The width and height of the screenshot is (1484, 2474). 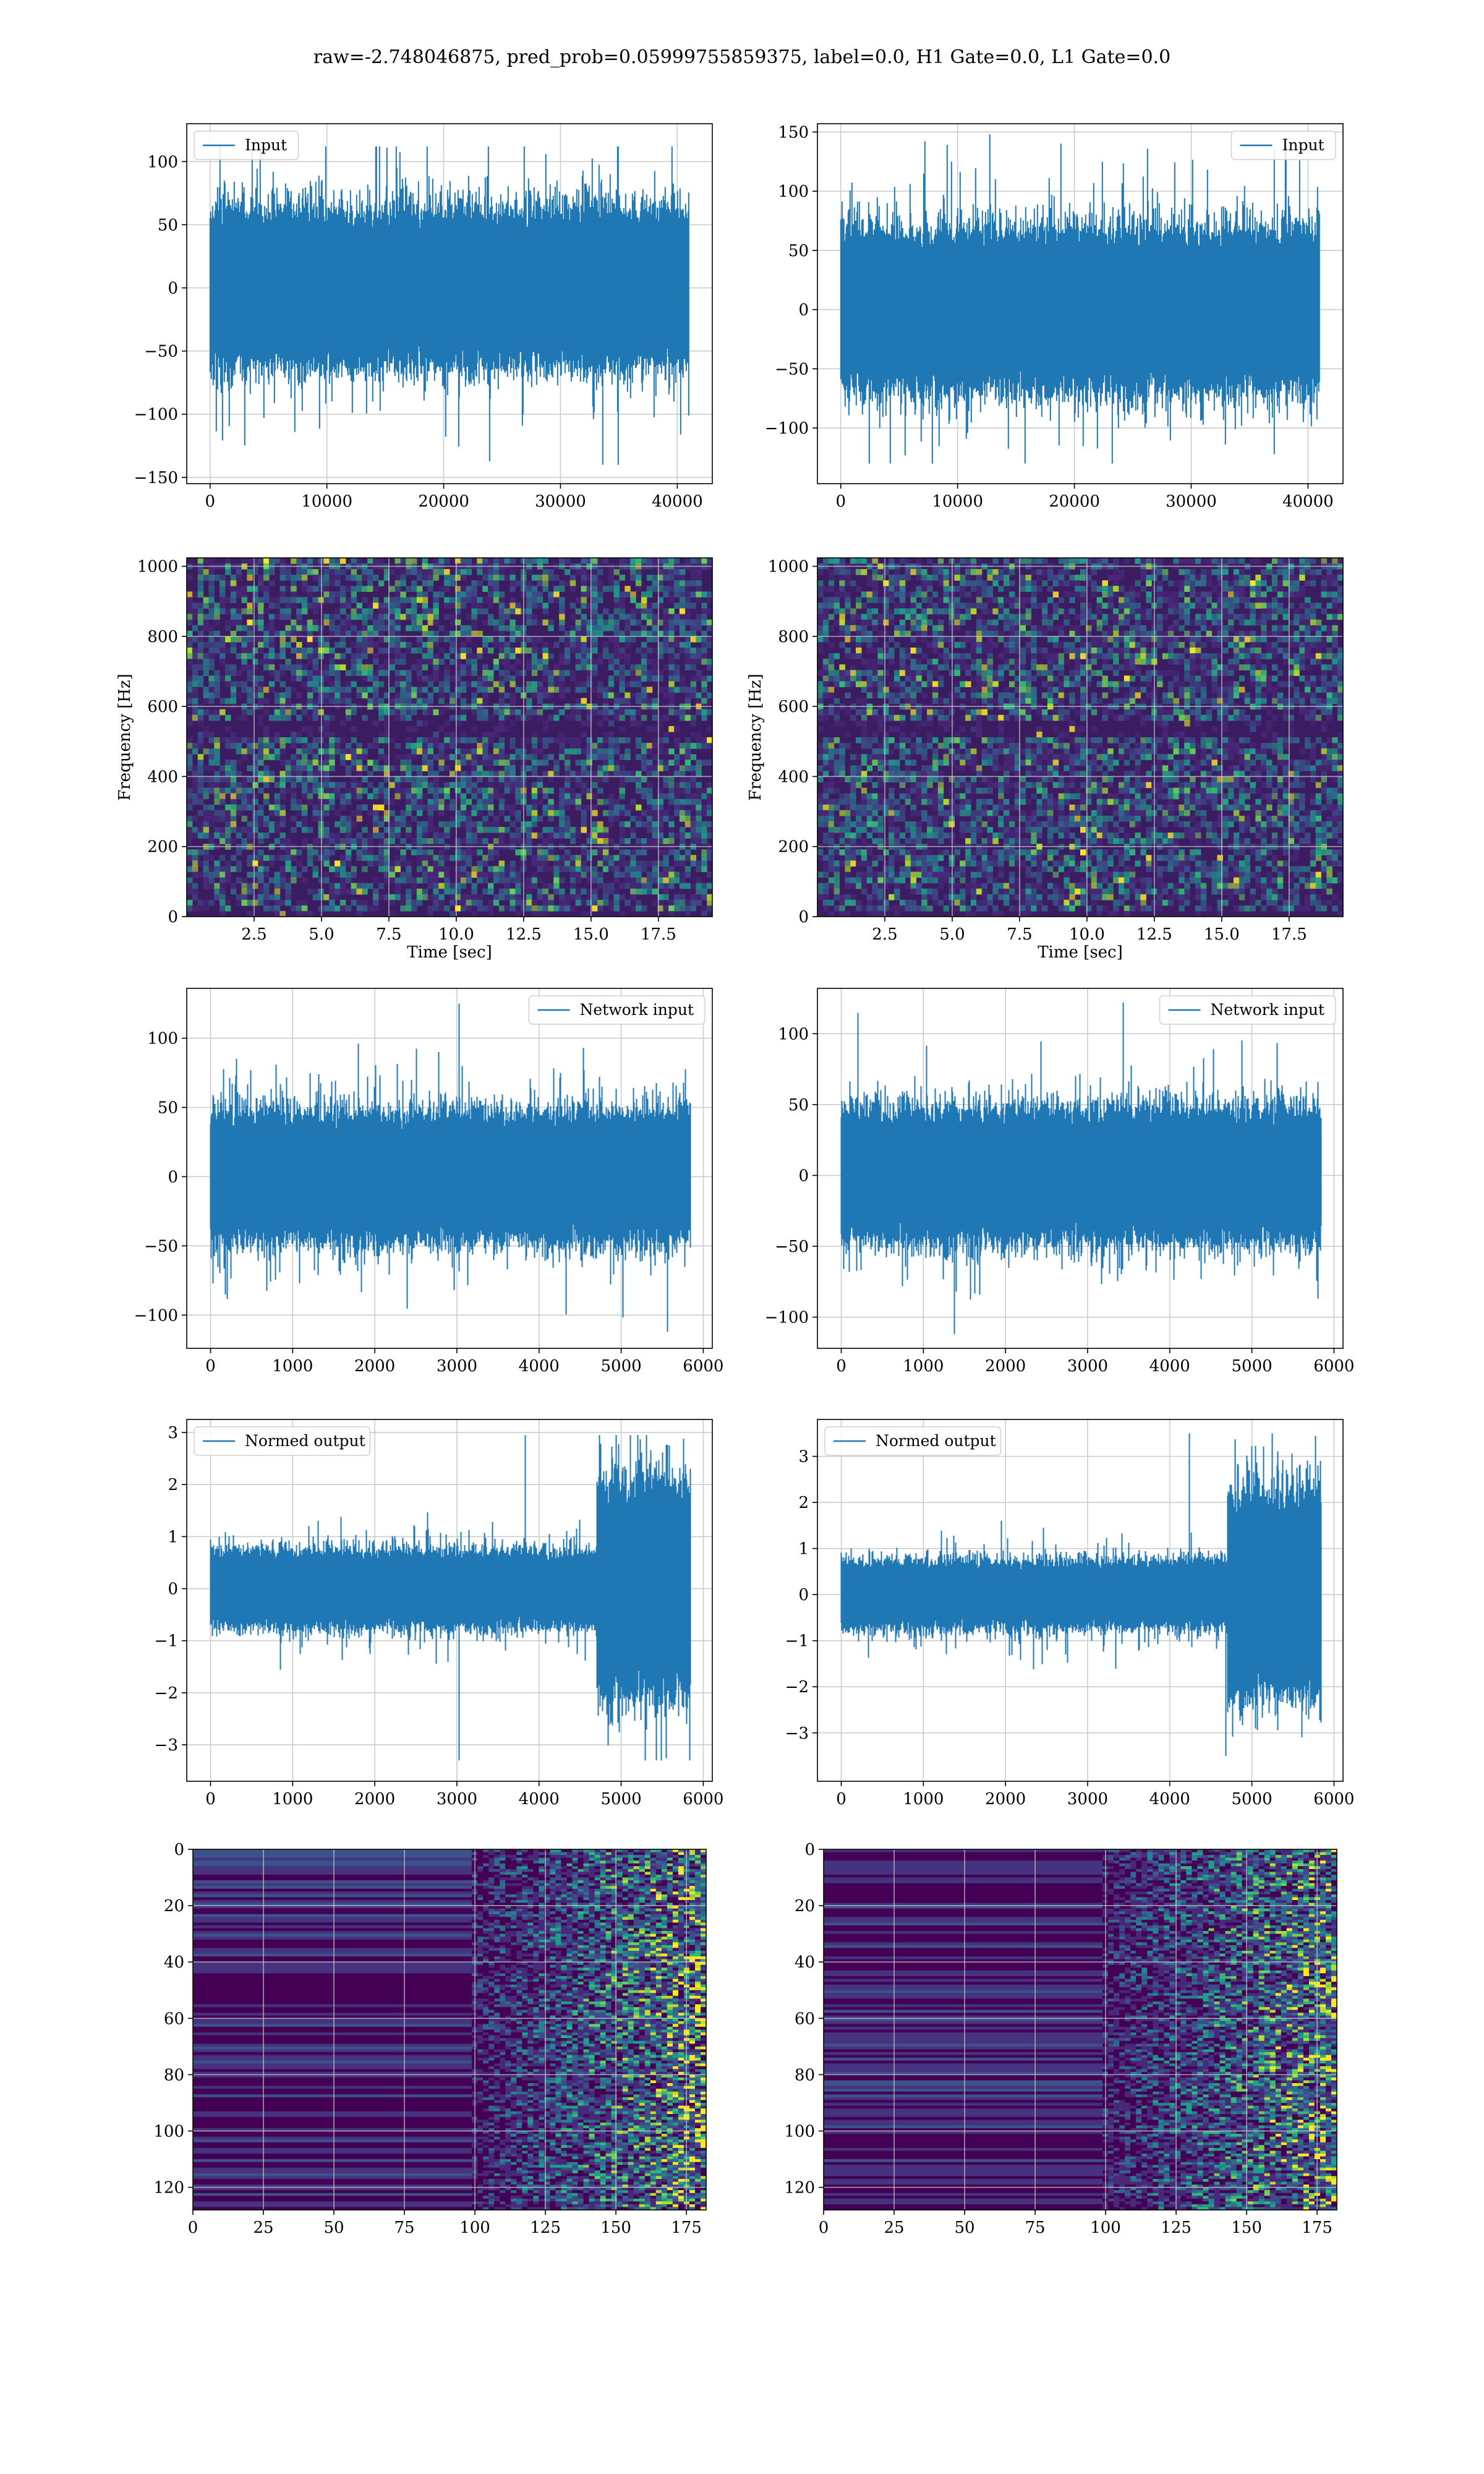 I want to click on y-tick-label: 200, so click(x=162, y=848).